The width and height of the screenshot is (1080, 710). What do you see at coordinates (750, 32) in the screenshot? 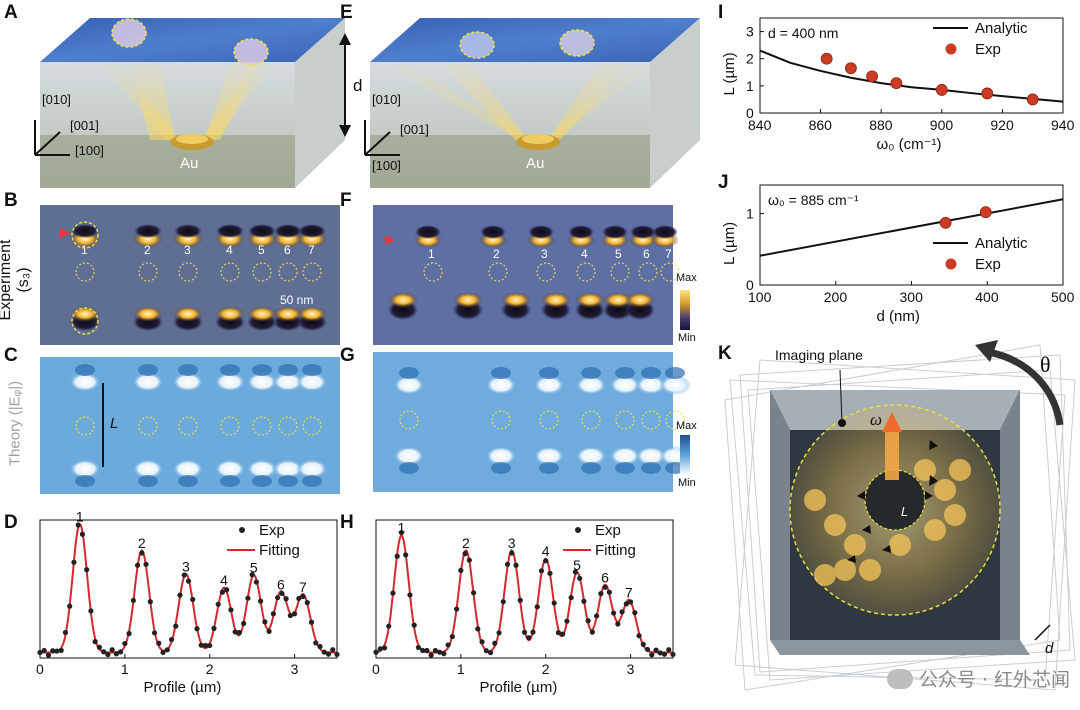
I see `y-tick-label: 3` at bounding box center [750, 32].